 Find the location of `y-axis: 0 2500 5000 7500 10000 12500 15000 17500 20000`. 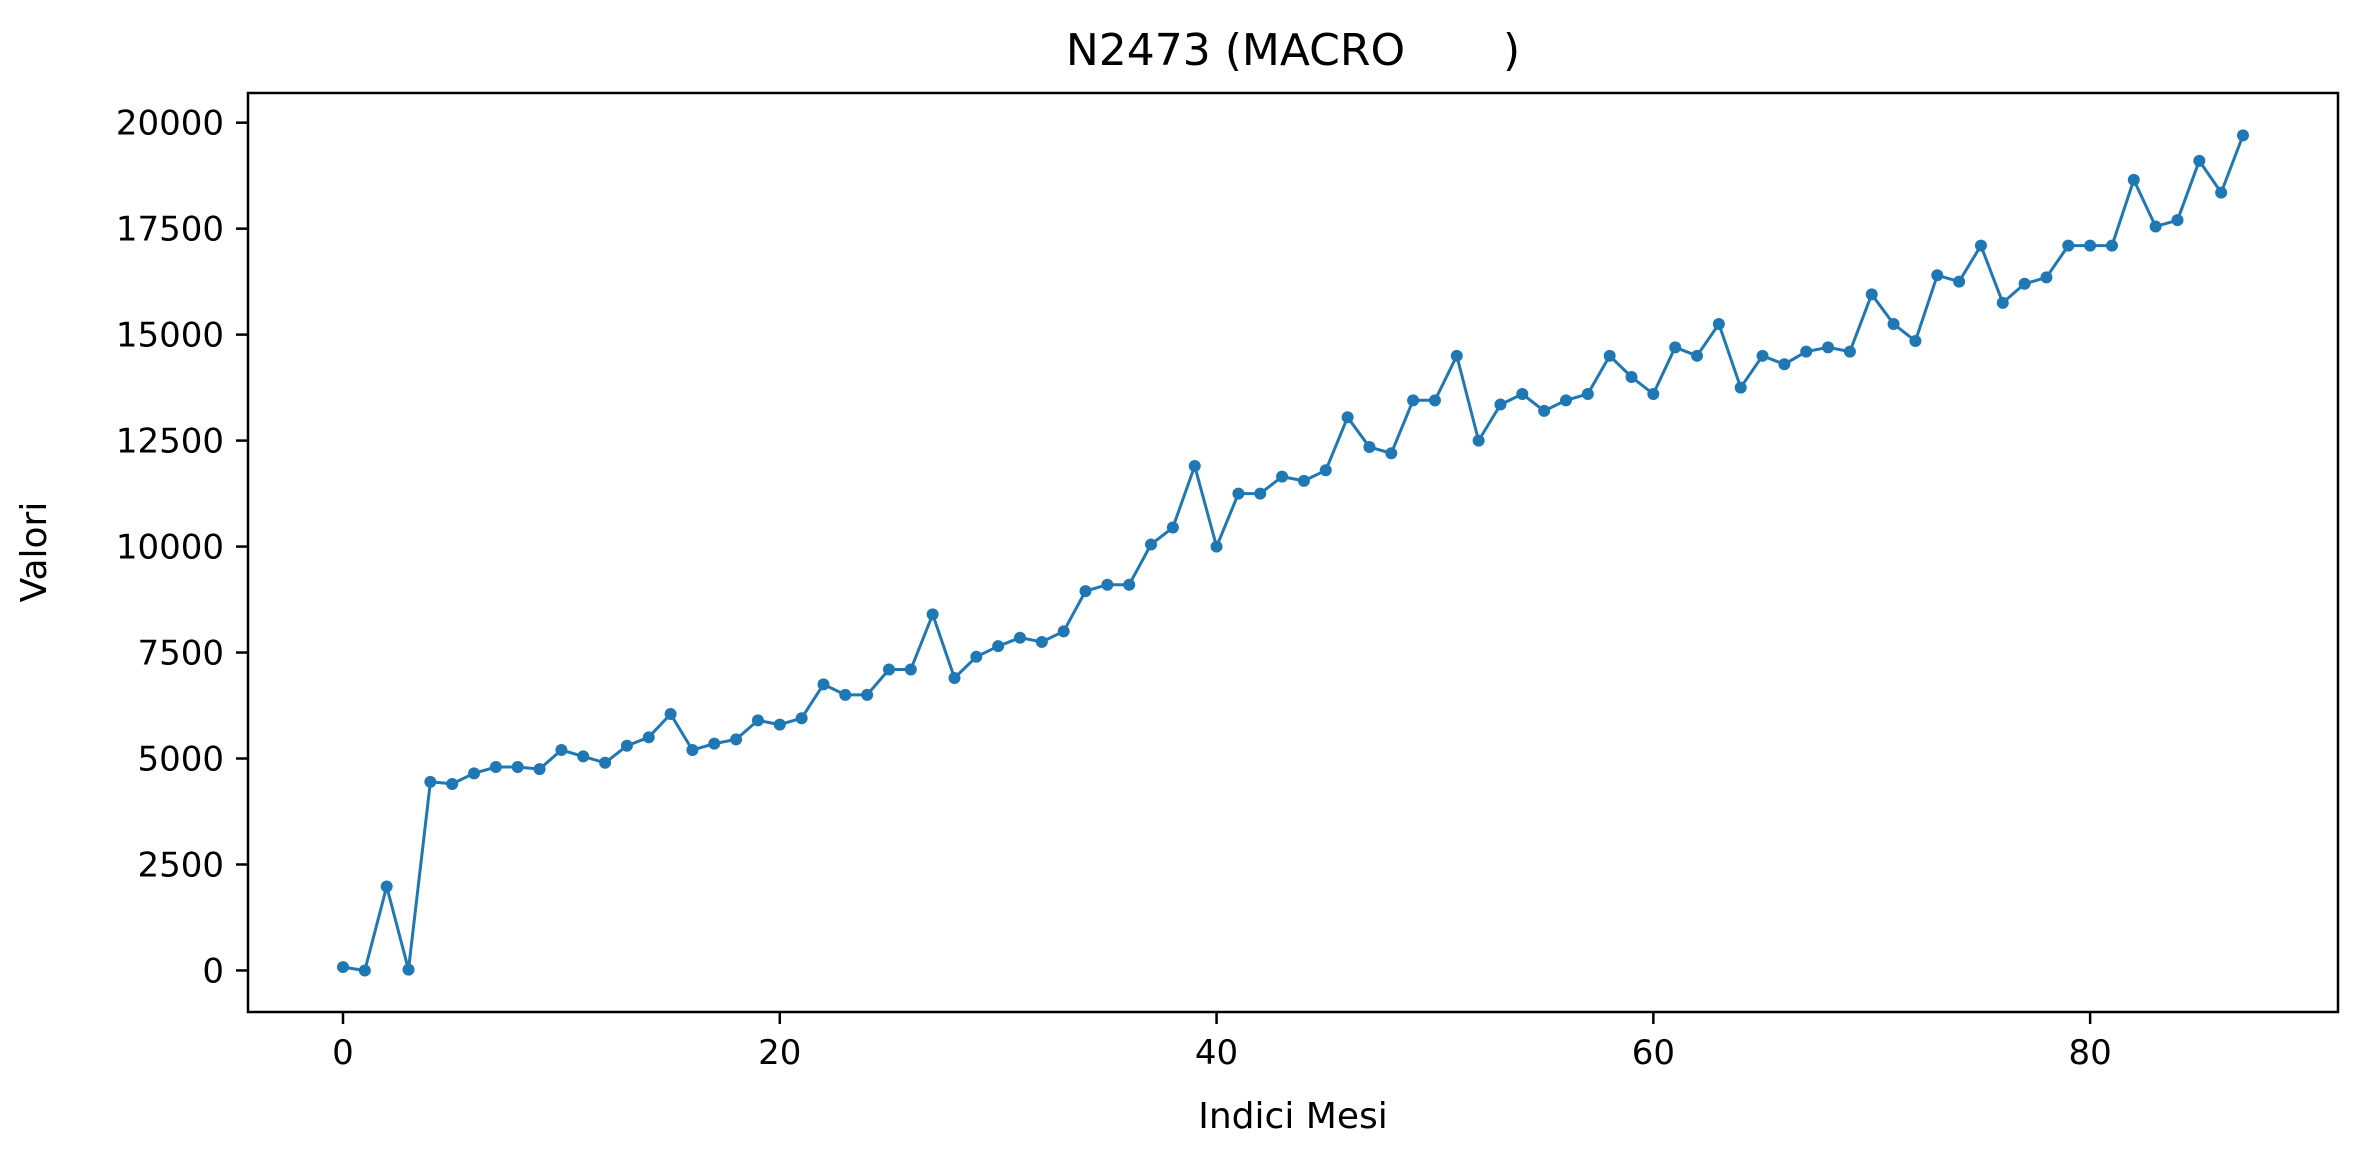

y-axis: 0 2500 5000 7500 10000 12500 15000 17500 20000 is located at coordinates (182, 547).